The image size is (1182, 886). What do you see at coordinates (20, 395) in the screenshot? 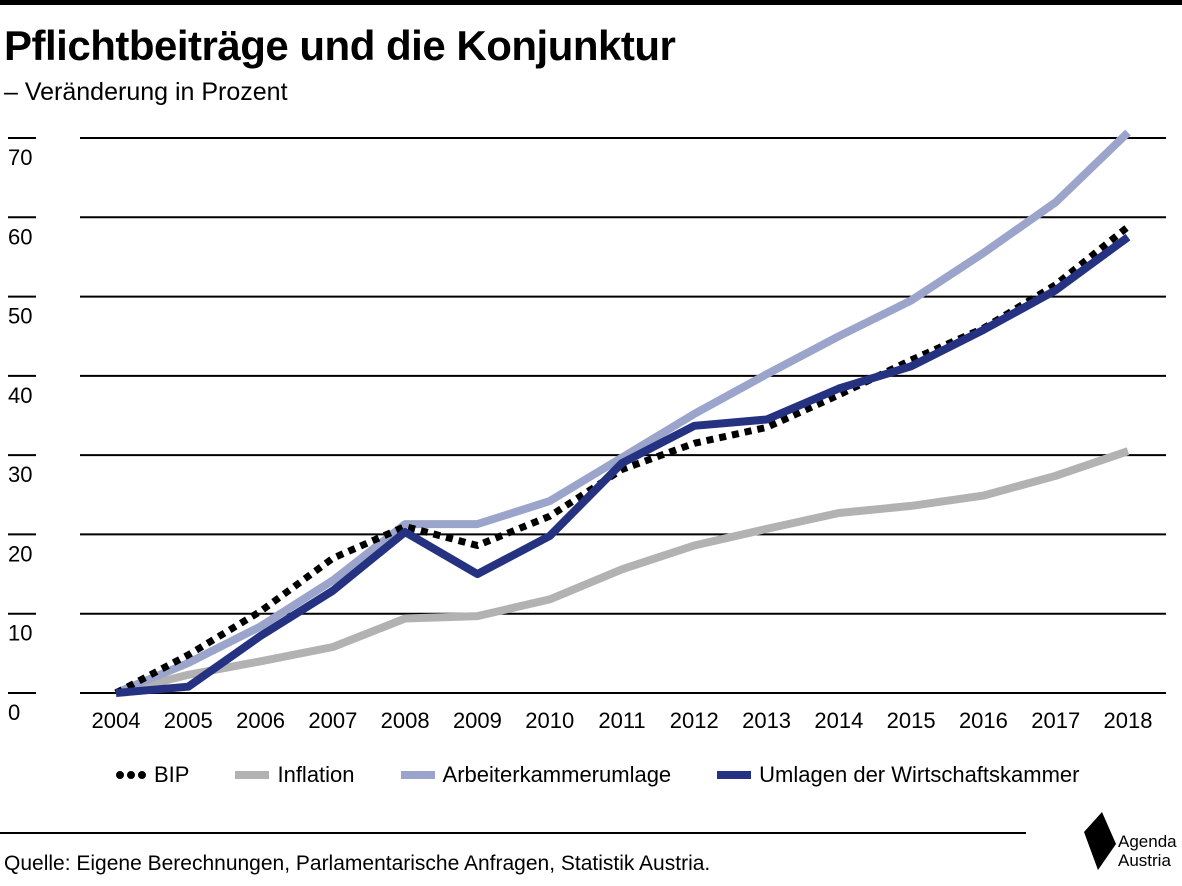
I see `y-tick-label-40: 40` at bounding box center [20, 395].